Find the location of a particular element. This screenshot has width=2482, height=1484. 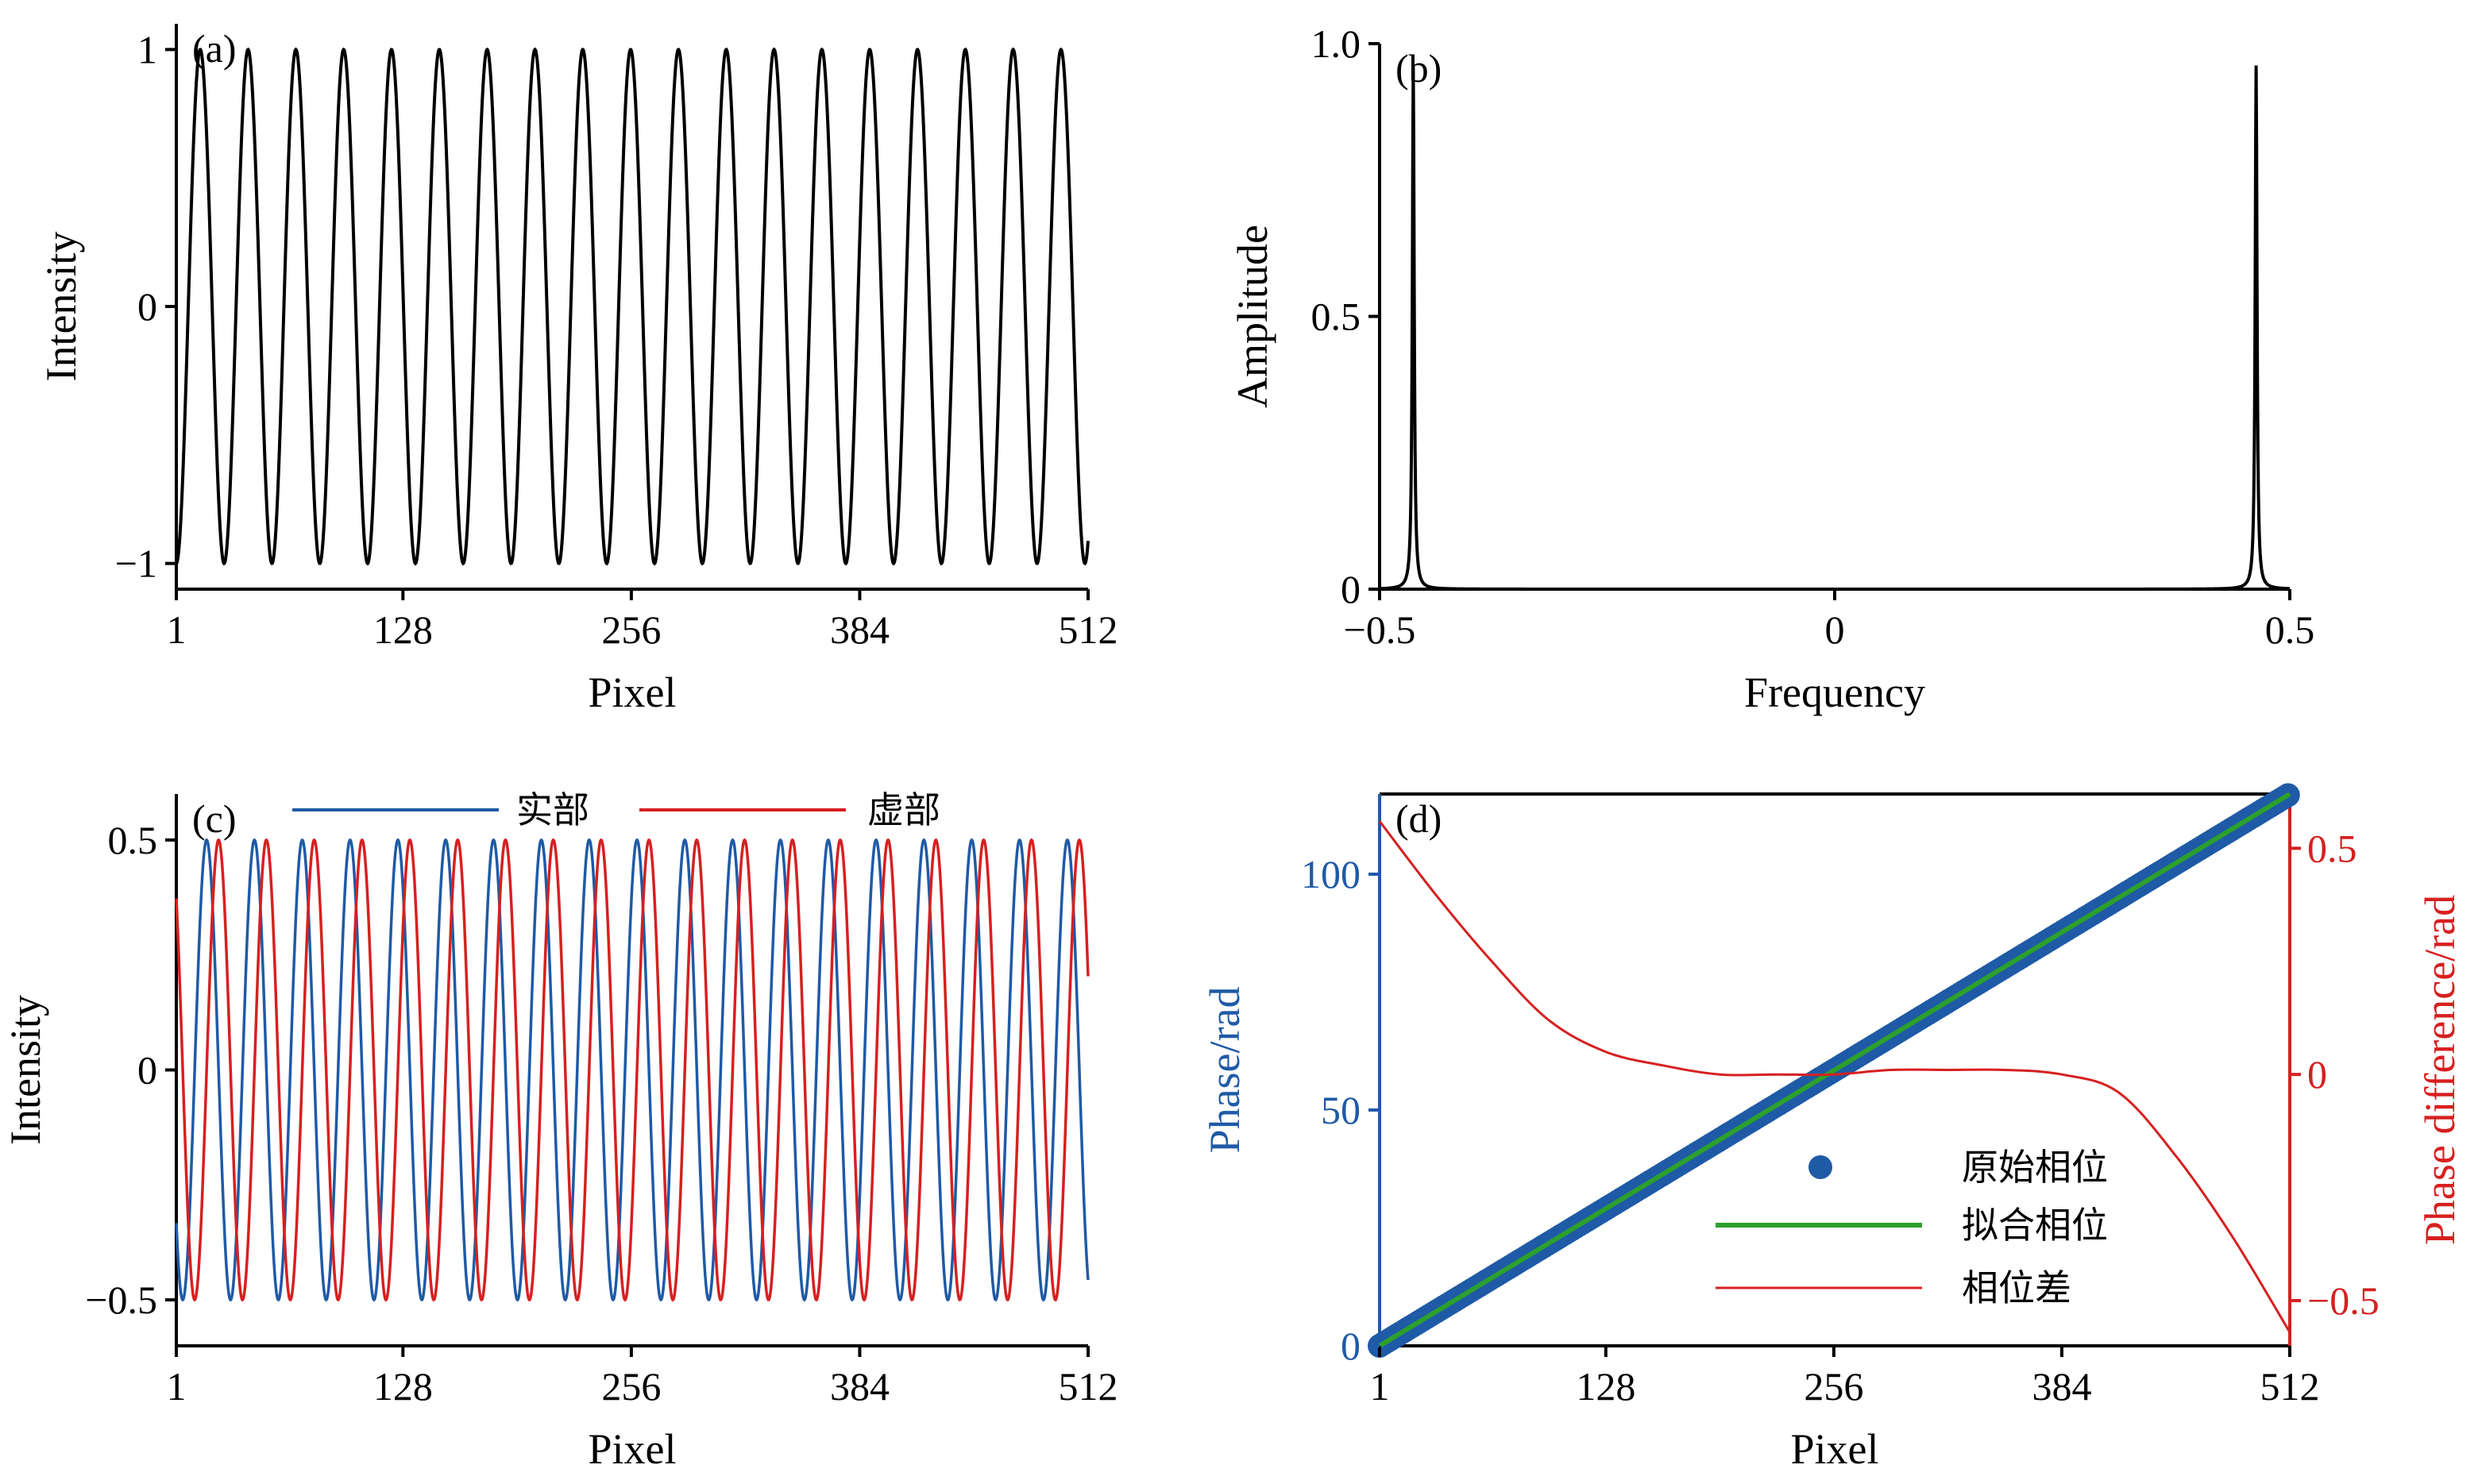

x-tick-label: 0.5 is located at coordinates (2290, 630).